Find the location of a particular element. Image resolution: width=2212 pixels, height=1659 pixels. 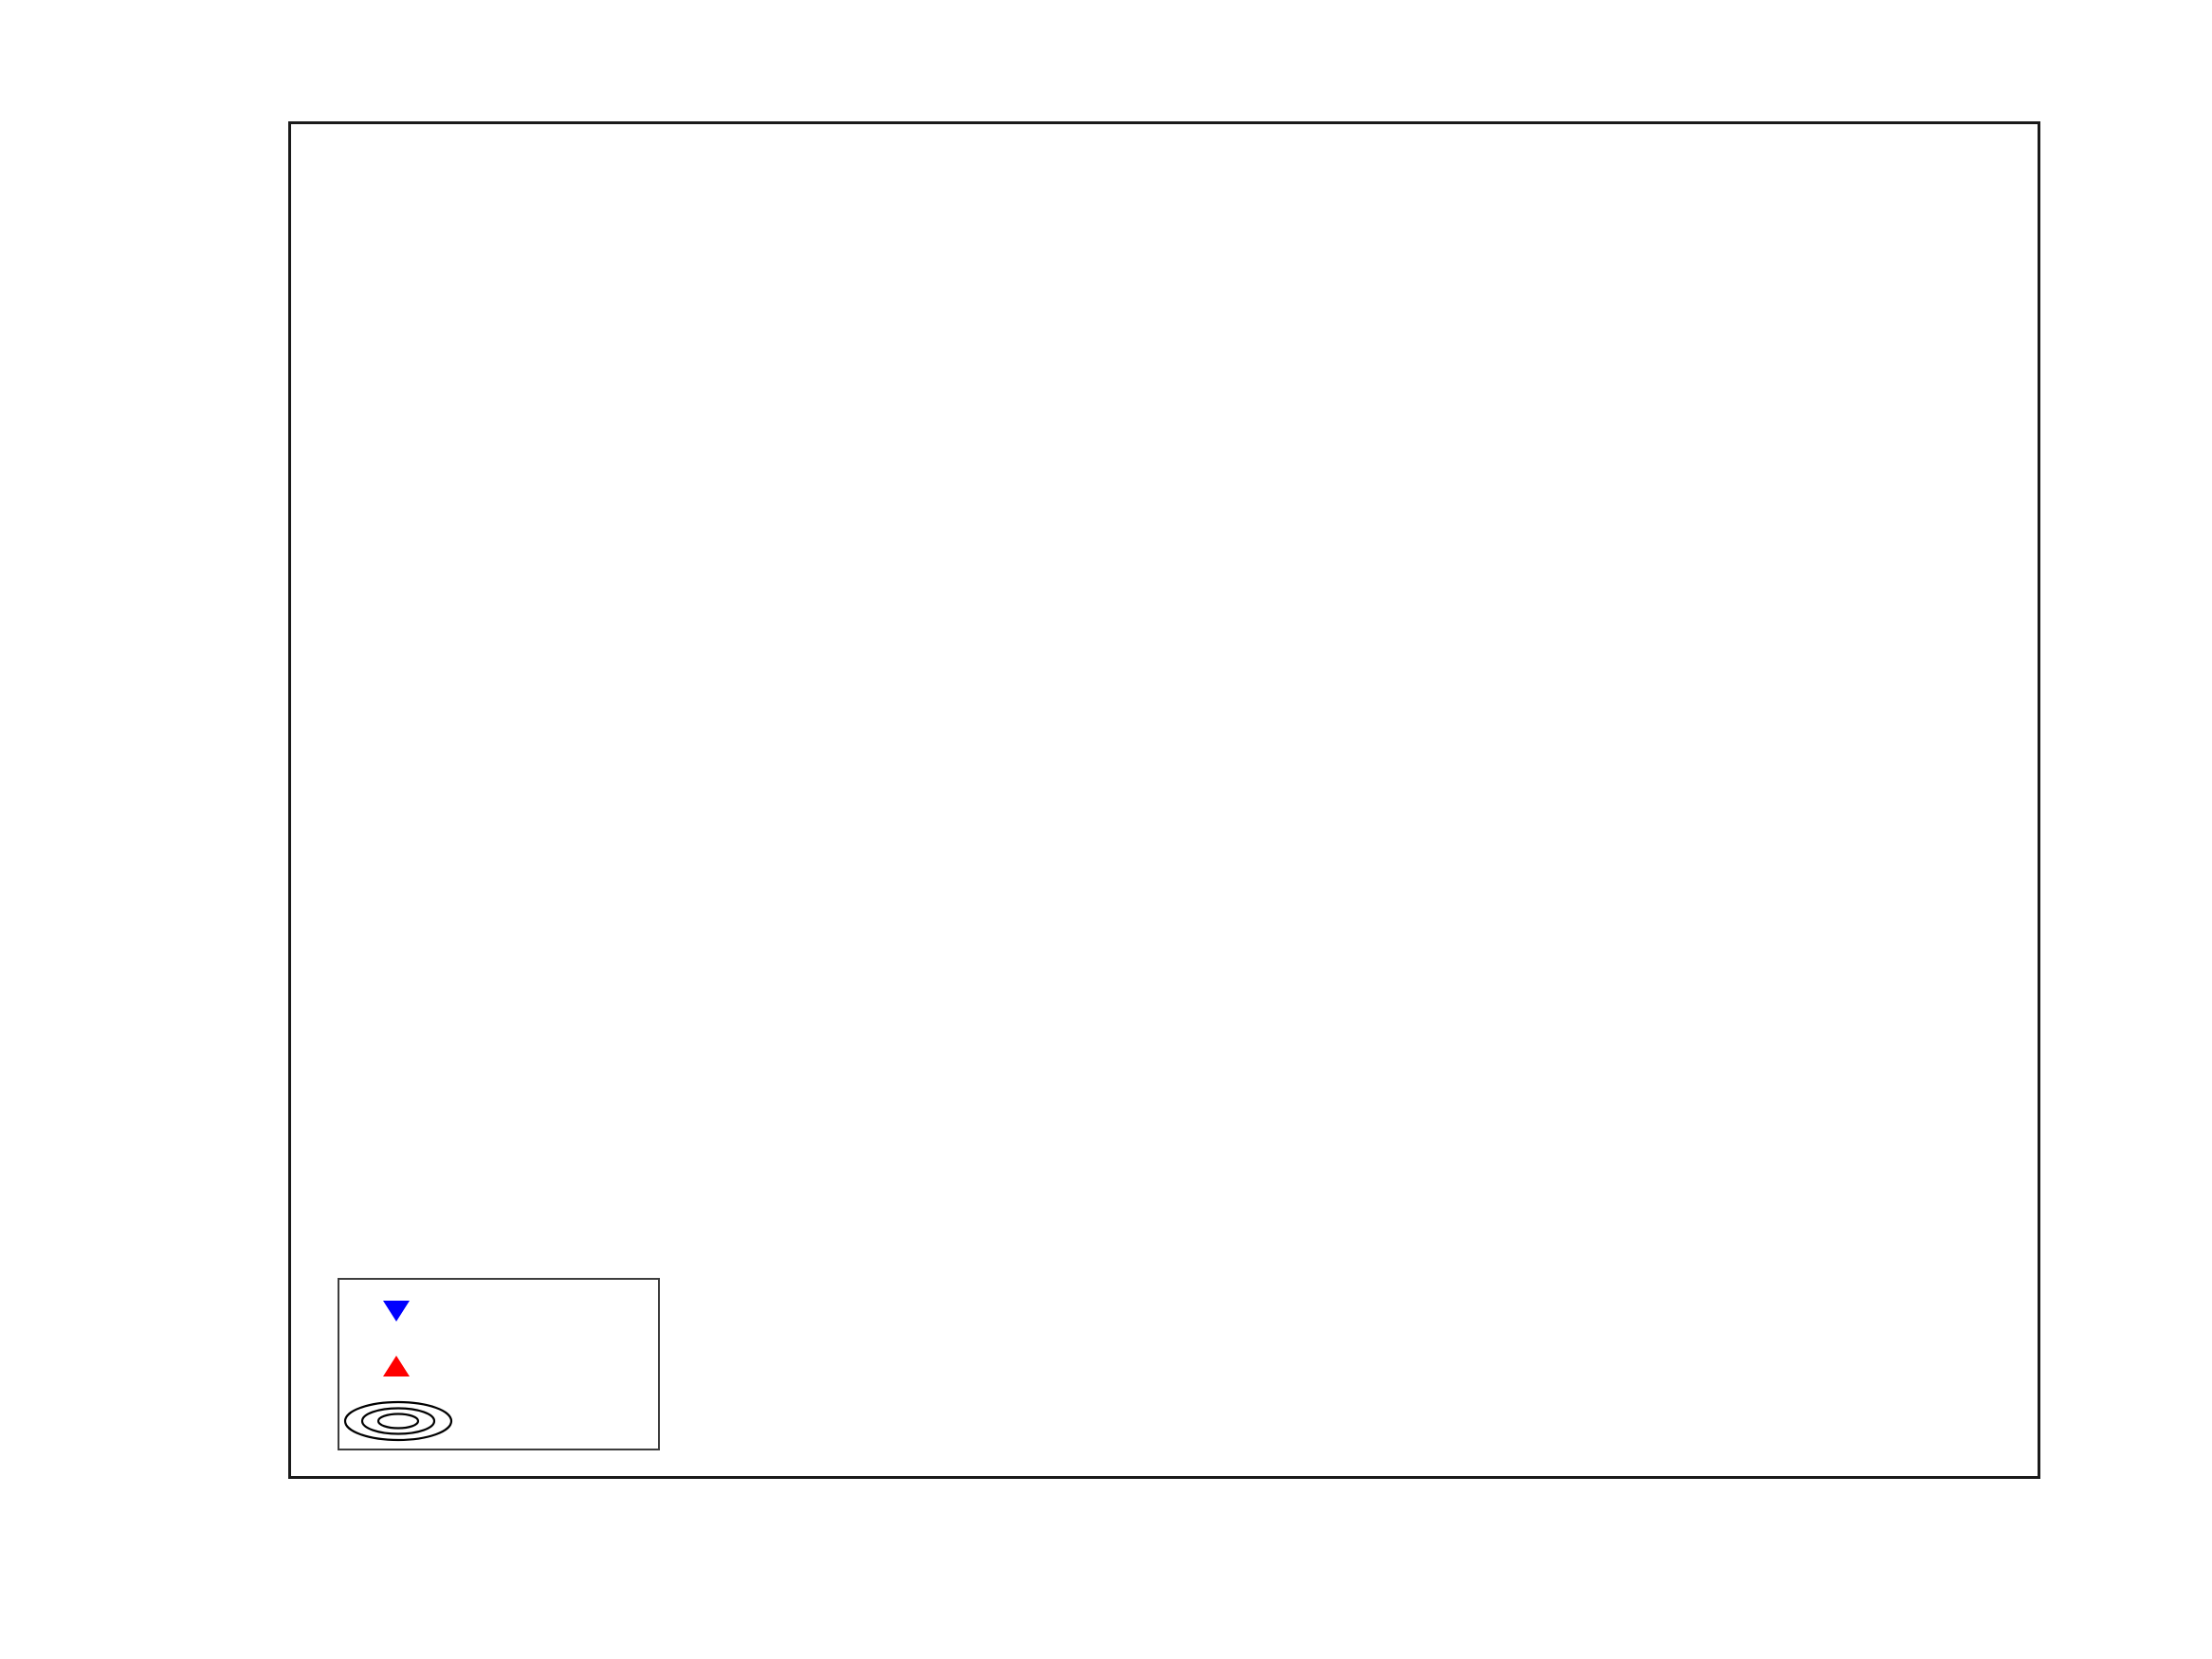

triangle-down-icon is located at coordinates (396, 1311).